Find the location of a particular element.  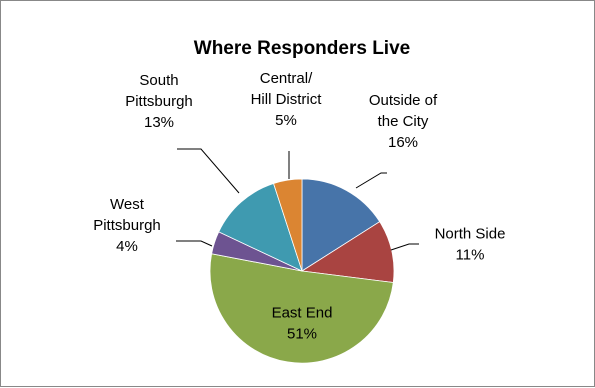

data-label-percent: 51% is located at coordinates (302, 334).